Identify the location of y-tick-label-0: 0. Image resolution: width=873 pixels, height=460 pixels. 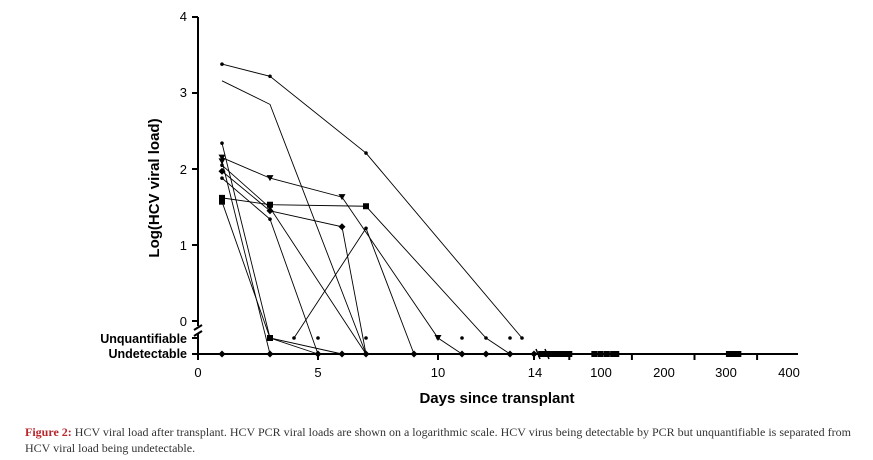
(183, 321).